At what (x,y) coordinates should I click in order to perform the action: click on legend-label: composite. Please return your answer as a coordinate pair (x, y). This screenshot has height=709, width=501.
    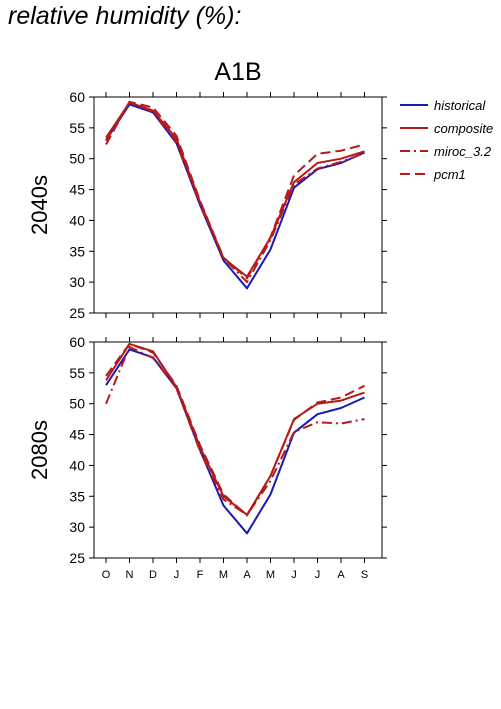
    Looking at the image, I should click on (463, 128).